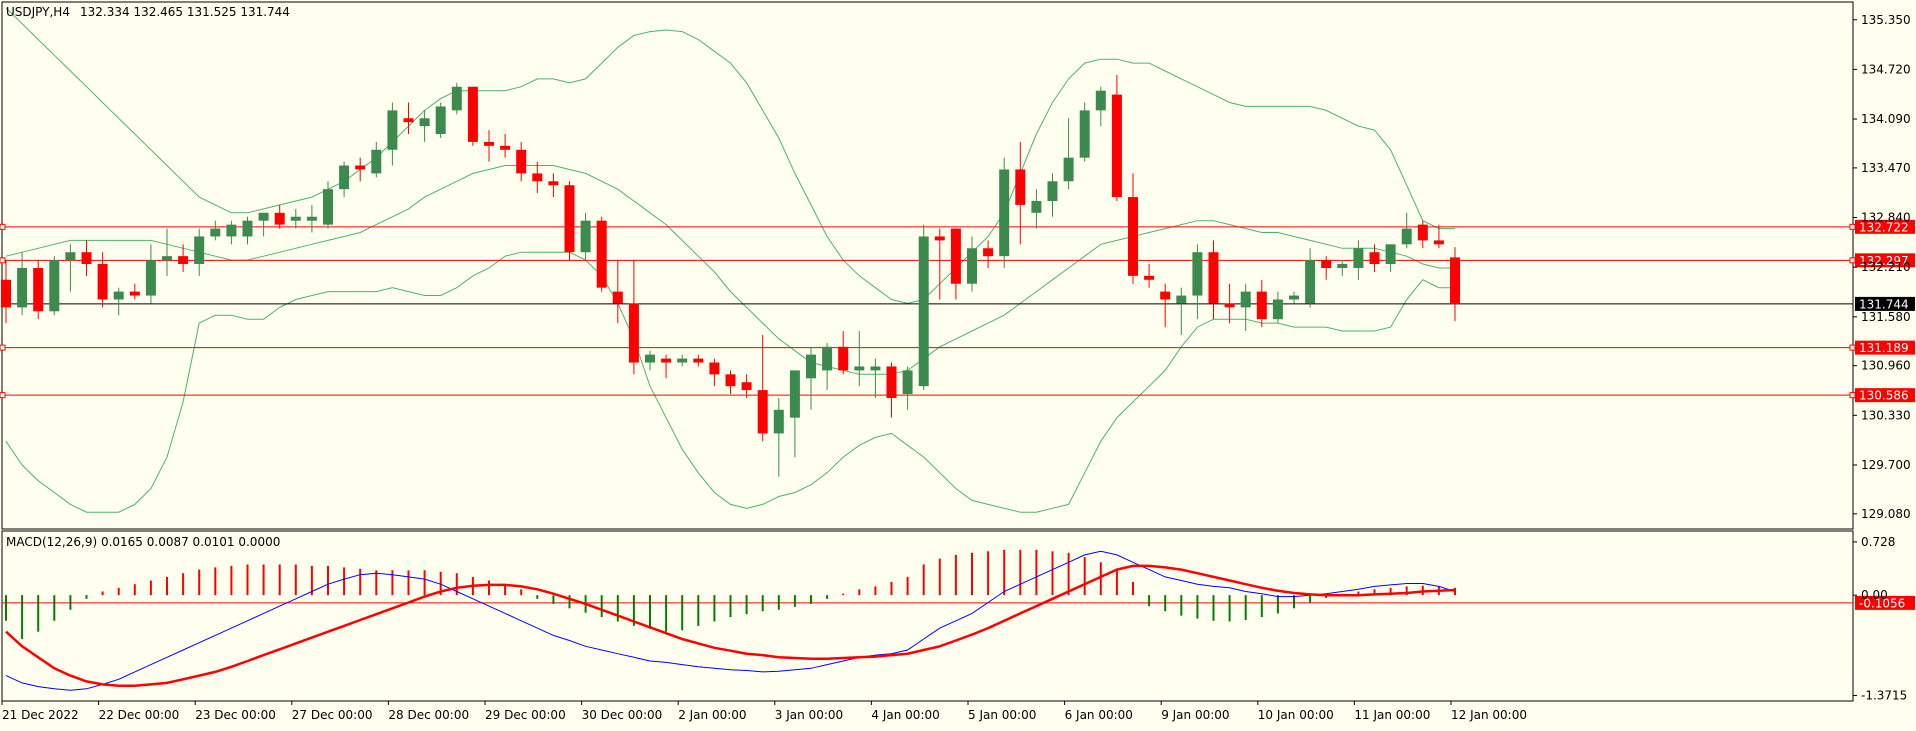  What do you see at coordinates (622, 715) in the screenshot?
I see `time-axis-label: 30 Dec 00:00` at bounding box center [622, 715].